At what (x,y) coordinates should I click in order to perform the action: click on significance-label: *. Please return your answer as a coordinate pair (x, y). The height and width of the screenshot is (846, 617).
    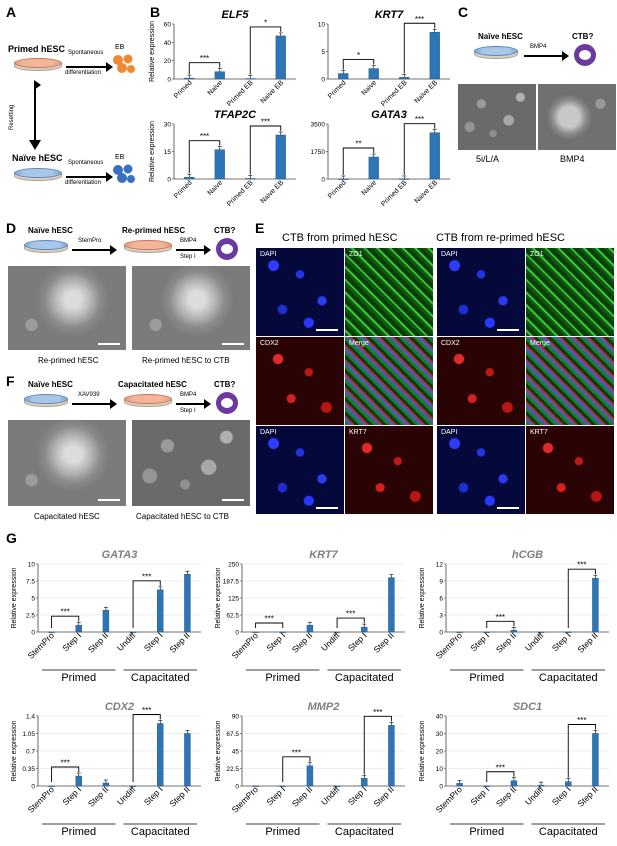
    Looking at the image, I should click on (358, 55).